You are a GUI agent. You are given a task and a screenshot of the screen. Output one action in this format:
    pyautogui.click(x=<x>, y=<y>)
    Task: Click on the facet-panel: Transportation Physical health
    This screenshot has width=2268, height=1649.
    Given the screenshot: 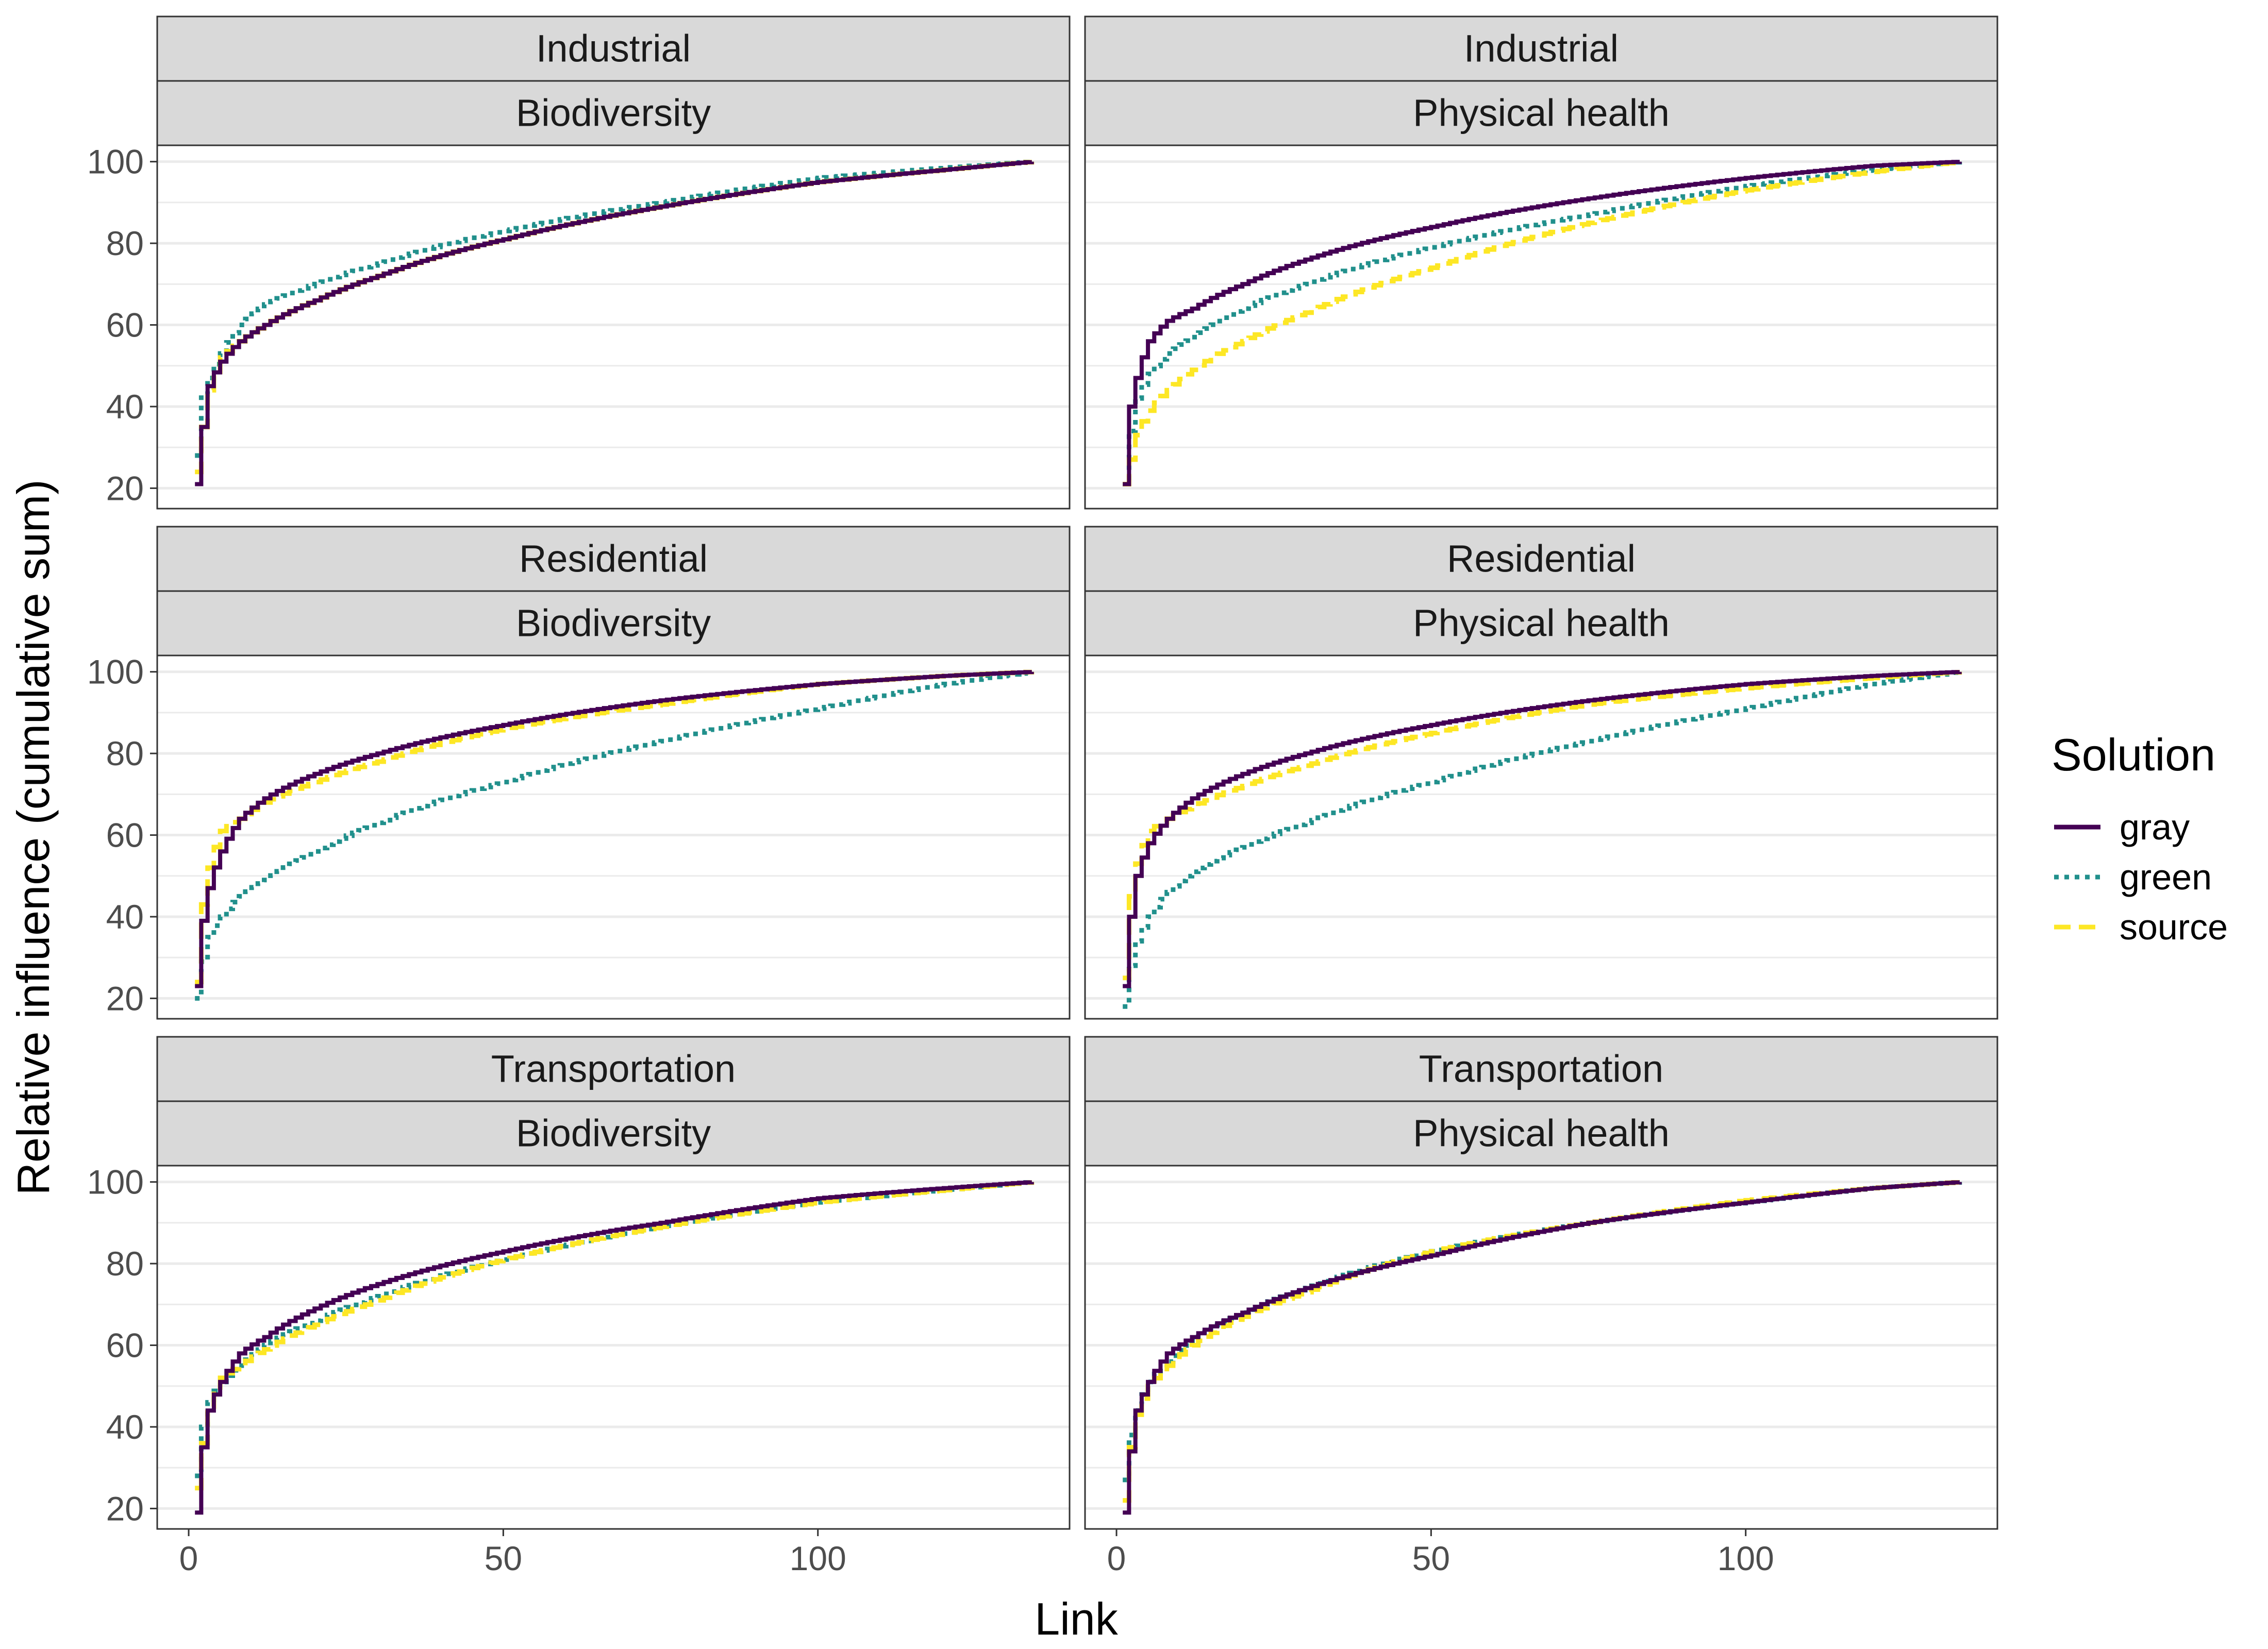 What is the action you would take?
    pyautogui.click(x=1541, y=1283)
    